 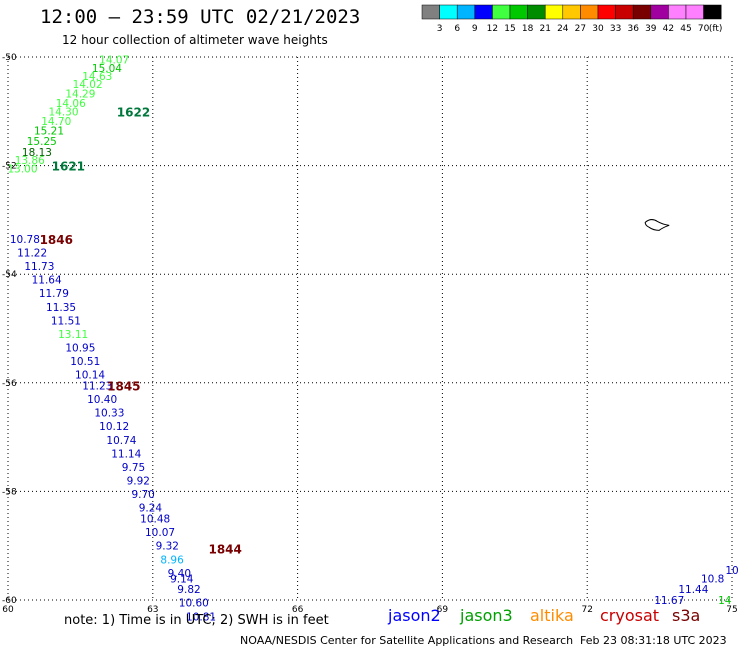 I want to click on color-scale-label: 27, so click(x=580, y=29).